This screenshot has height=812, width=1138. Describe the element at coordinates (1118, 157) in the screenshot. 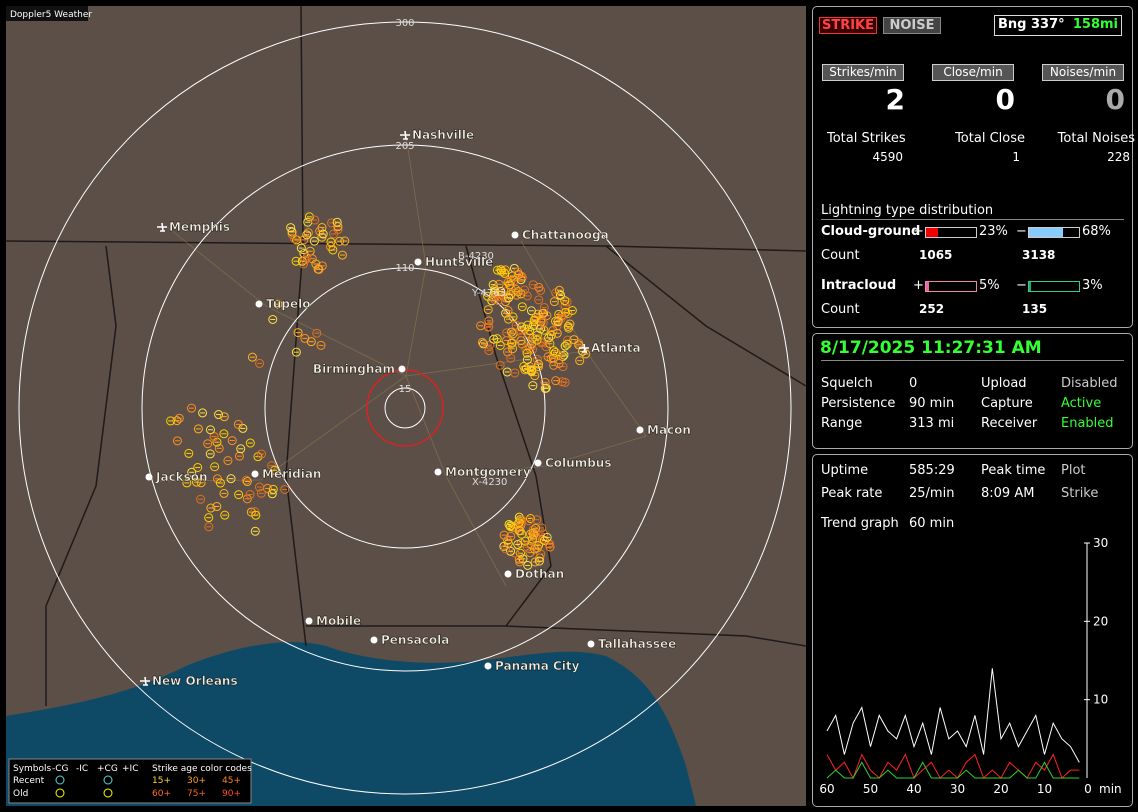

I see `total-value: 228` at that location.